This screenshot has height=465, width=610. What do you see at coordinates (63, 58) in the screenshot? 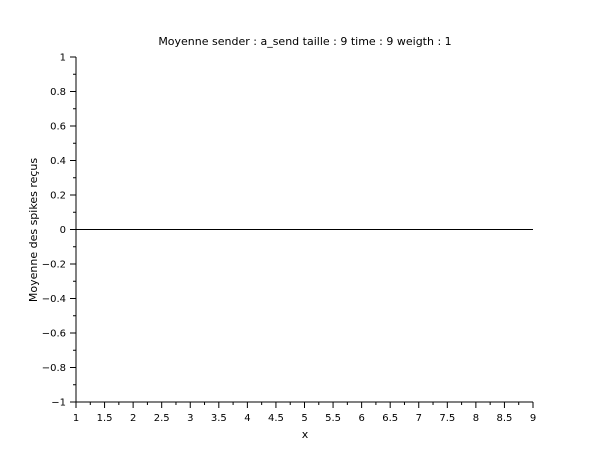
I see `y-tick-label: 1` at bounding box center [63, 58].